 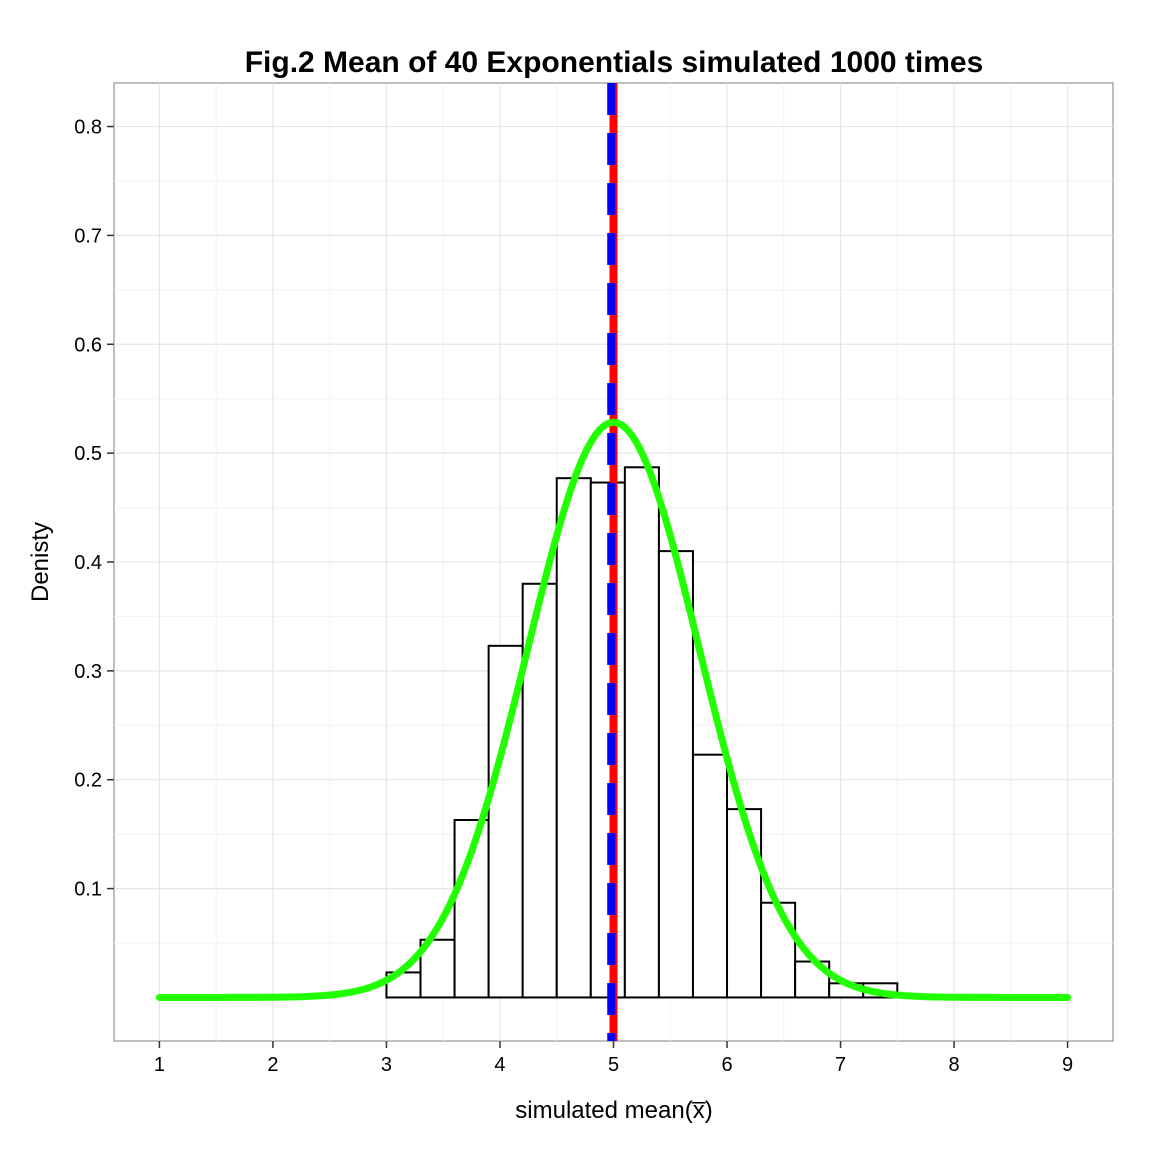 I want to click on y-tick-label: 0.5, so click(x=88, y=454).